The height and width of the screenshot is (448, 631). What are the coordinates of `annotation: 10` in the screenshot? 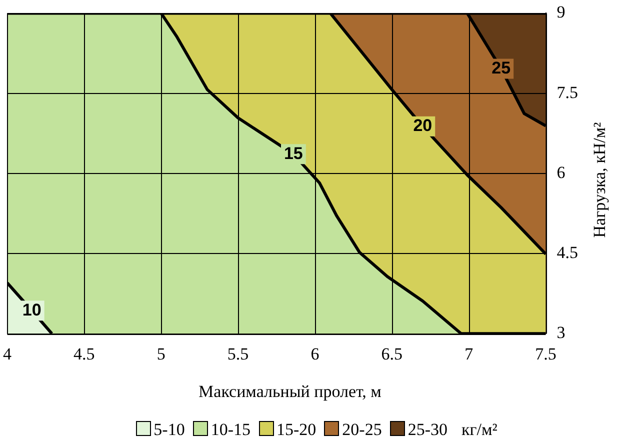 It's located at (32, 310).